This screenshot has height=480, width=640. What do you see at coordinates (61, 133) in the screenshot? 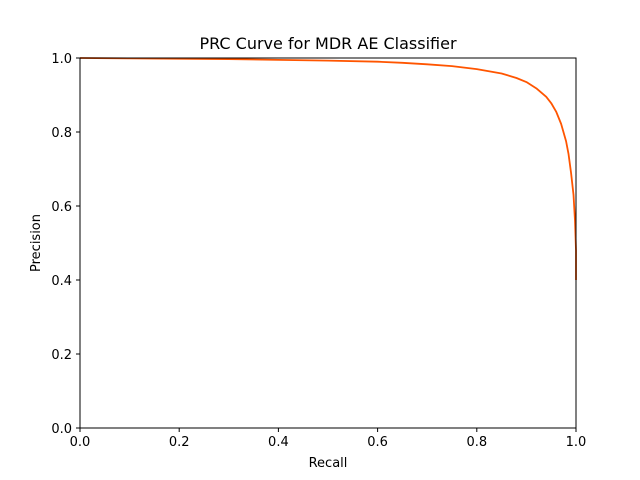
I see `y-tick-label: 0.8` at bounding box center [61, 133].